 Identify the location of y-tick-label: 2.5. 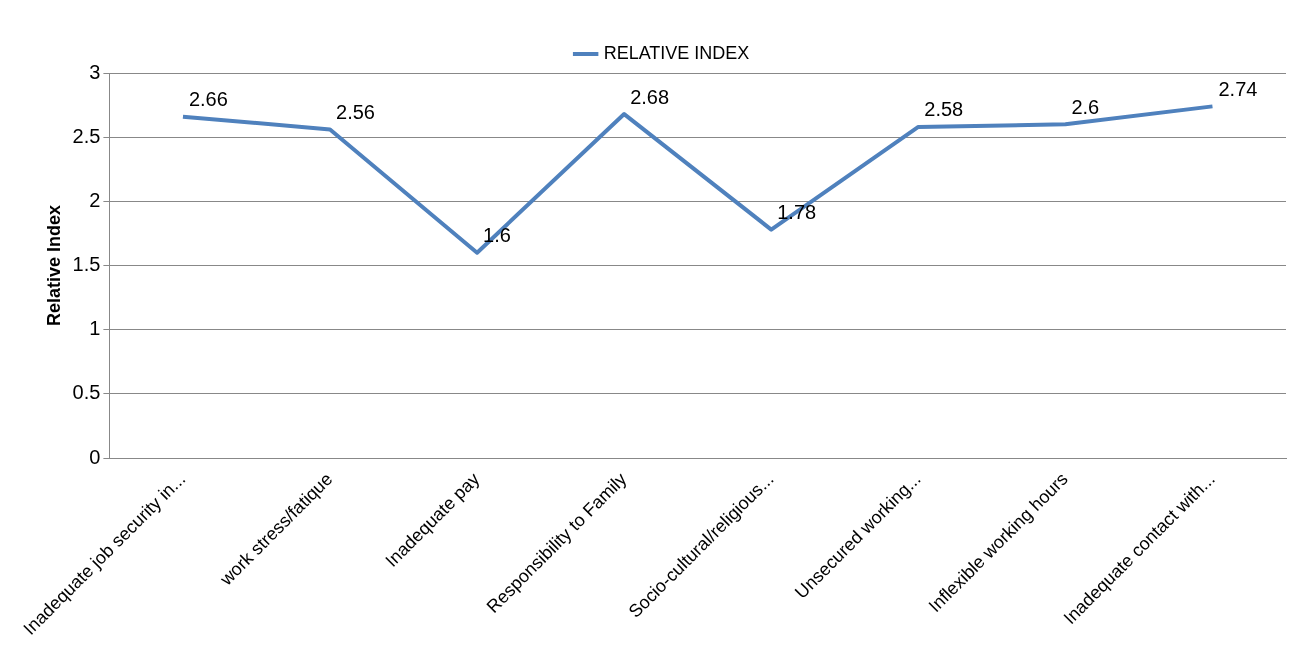
(86, 135).